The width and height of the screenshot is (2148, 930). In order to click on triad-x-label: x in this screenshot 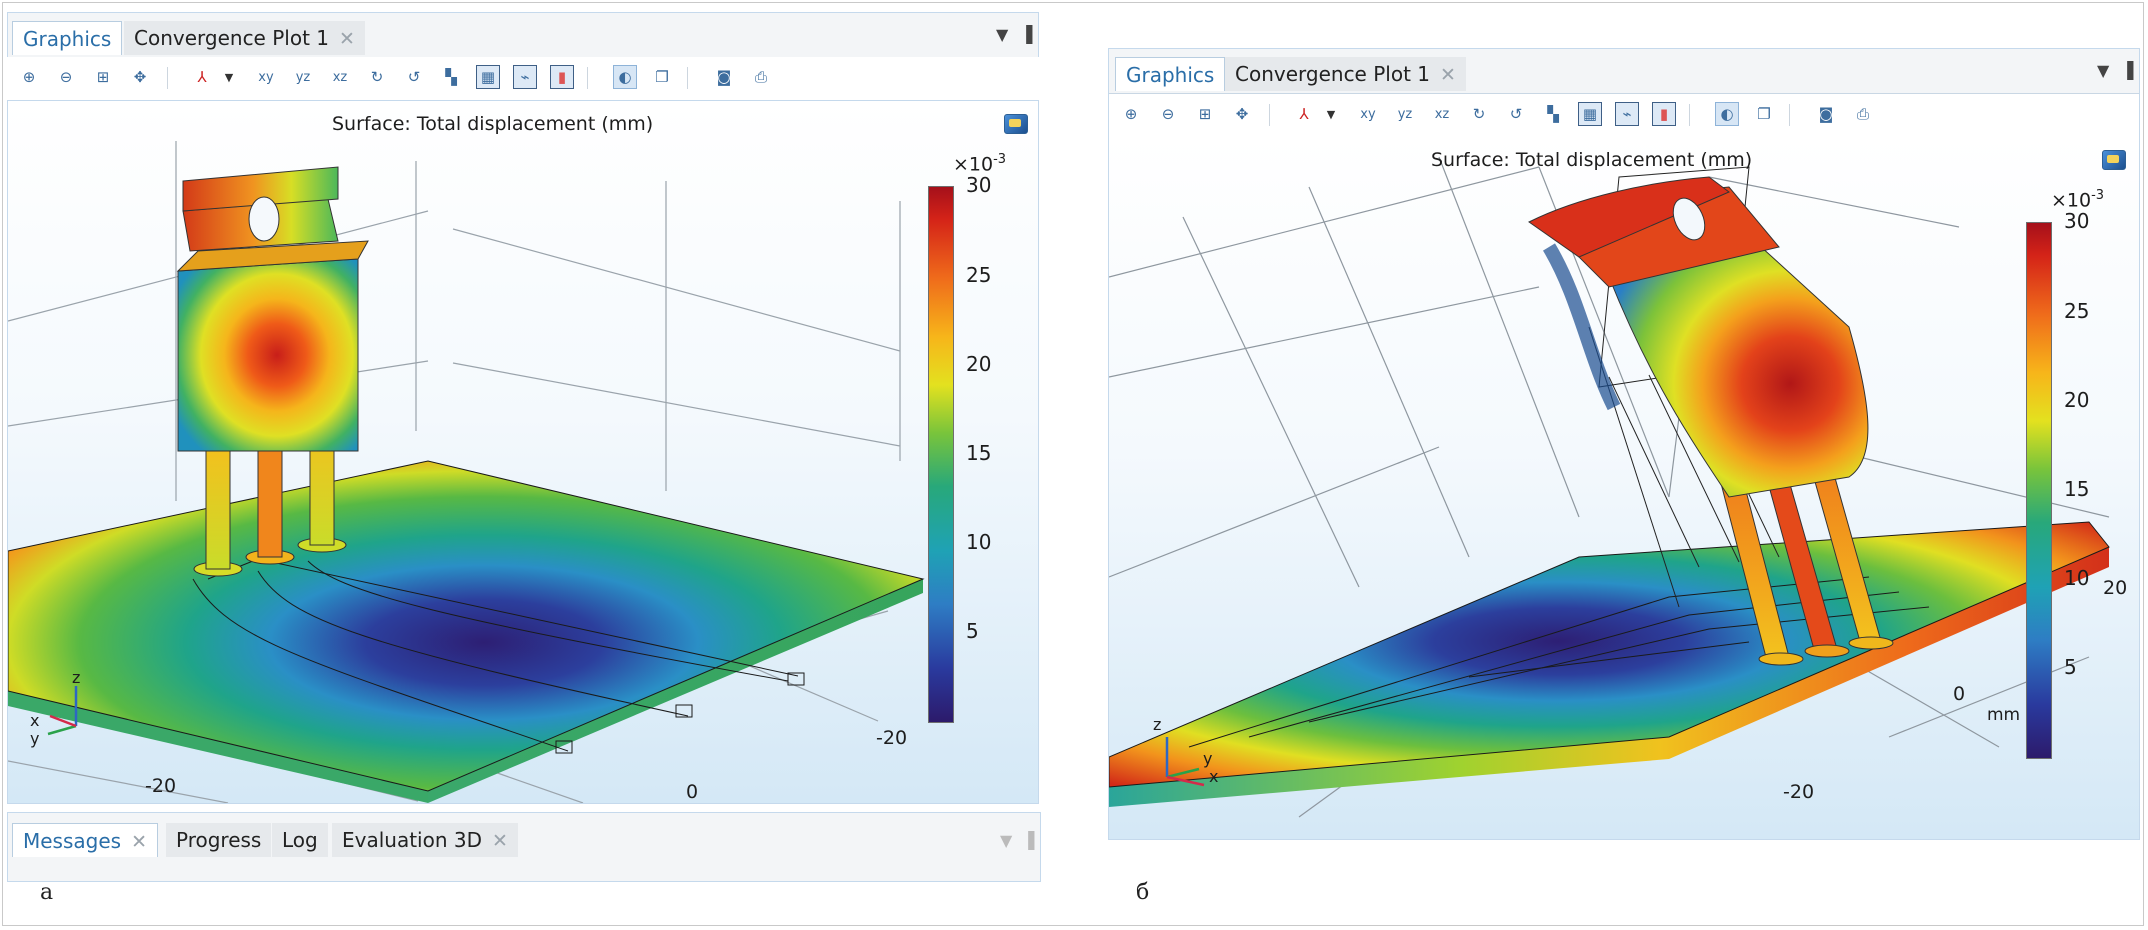, I will do `click(1214, 776)`.